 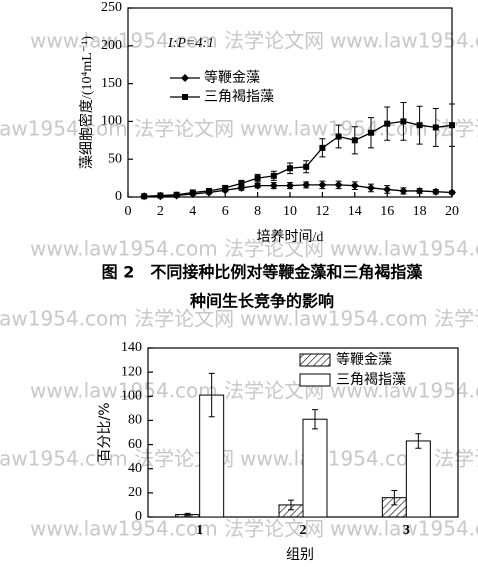 What do you see at coordinates (115, 158) in the screenshot?
I see `y-tick-label: 50` at bounding box center [115, 158].